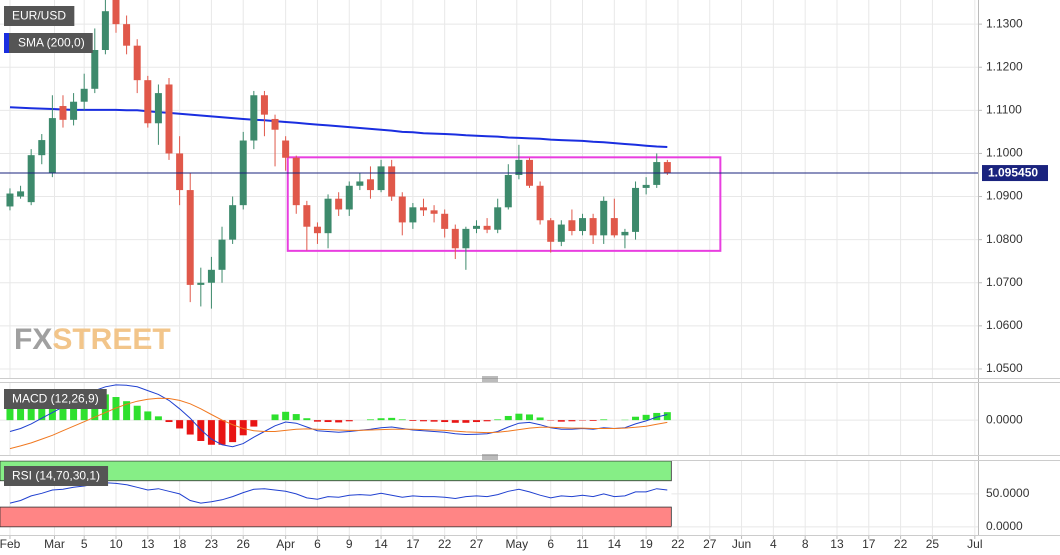  What do you see at coordinates (212, 544) in the screenshot?
I see `x-tick-label: 23` at bounding box center [212, 544].